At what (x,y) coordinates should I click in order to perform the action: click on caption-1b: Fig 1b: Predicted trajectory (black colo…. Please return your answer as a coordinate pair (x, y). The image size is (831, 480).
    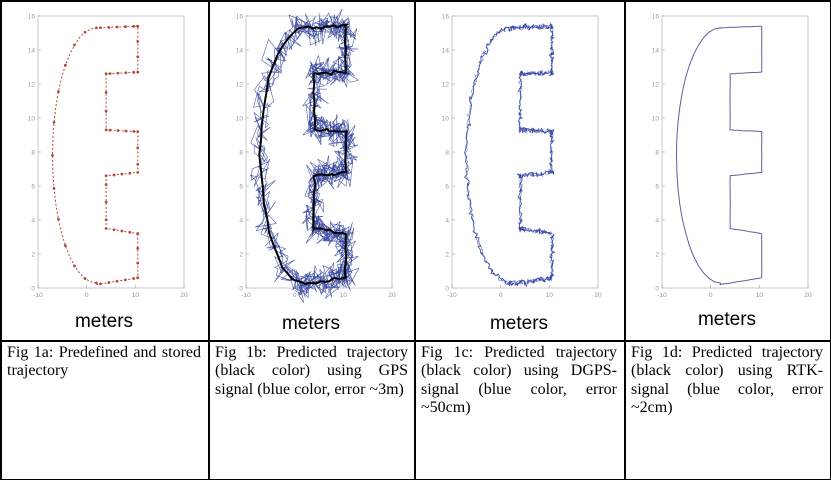
    Looking at the image, I should click on (311, 371).